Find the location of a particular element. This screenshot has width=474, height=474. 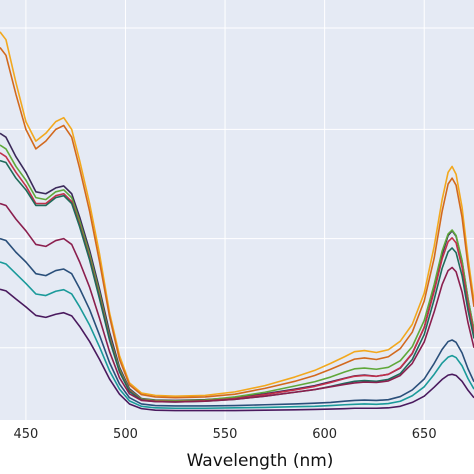

x-tick-label-650: 650 is located at coordinates (424, 434).